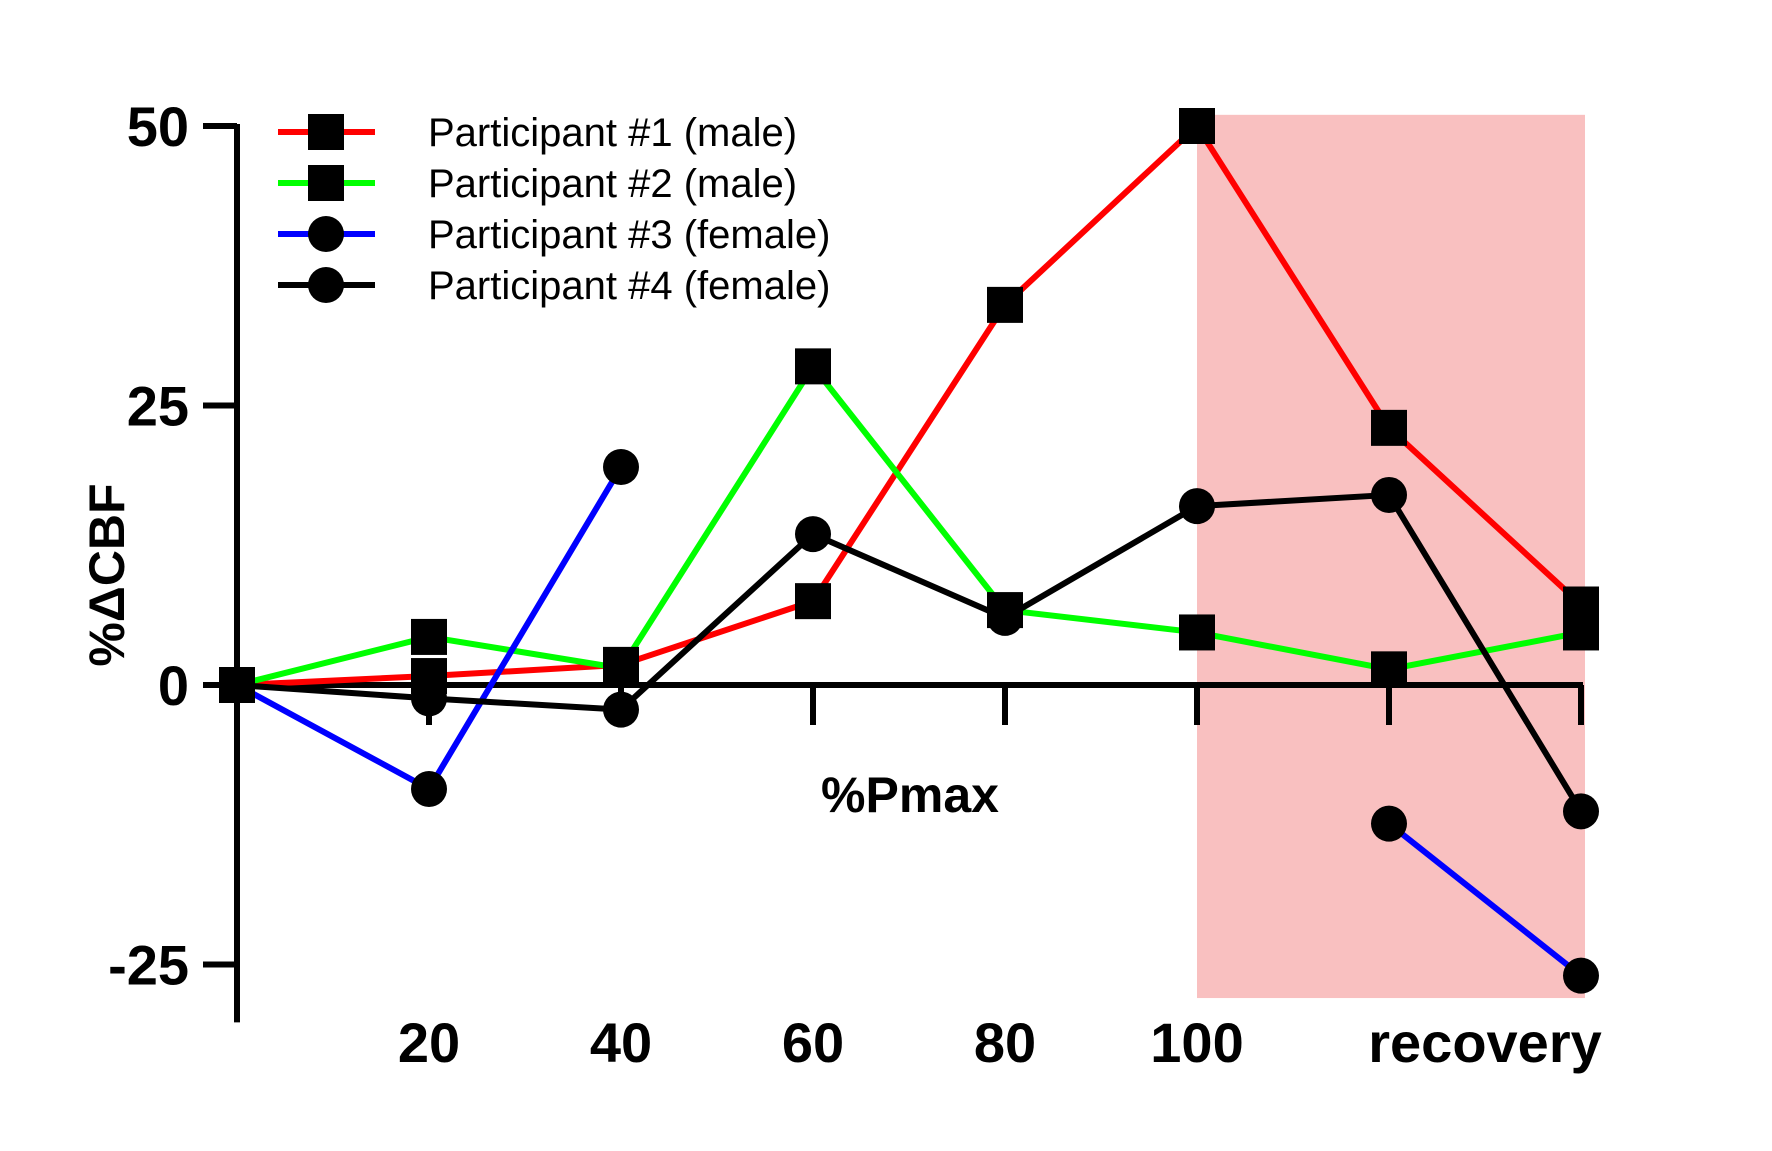 This screenshot has width=1772, height=1151. I want to click on x-tick-label: 20, so click(429, 1042).